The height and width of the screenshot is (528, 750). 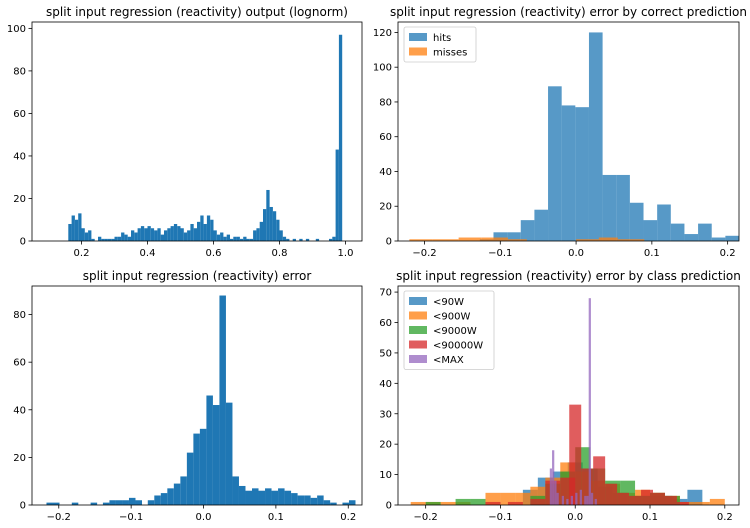 I want to click on y-tick-label: 40, so click(x=19, y=410).